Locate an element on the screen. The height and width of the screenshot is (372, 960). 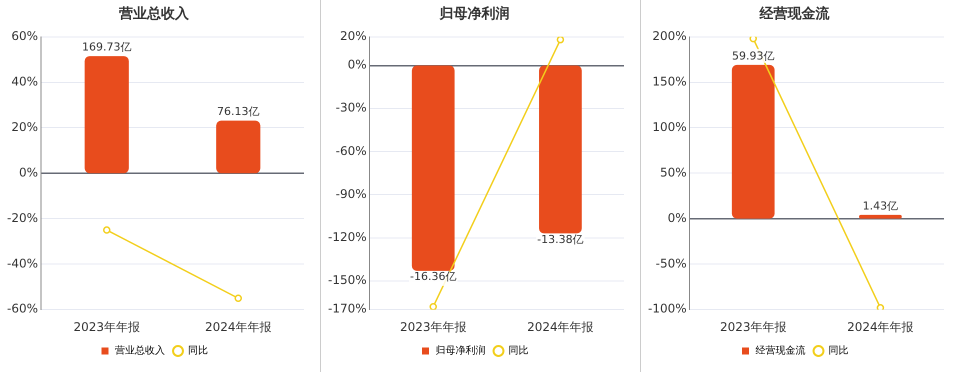
y-tick-label: 50% is located at coordinates (673, 172).